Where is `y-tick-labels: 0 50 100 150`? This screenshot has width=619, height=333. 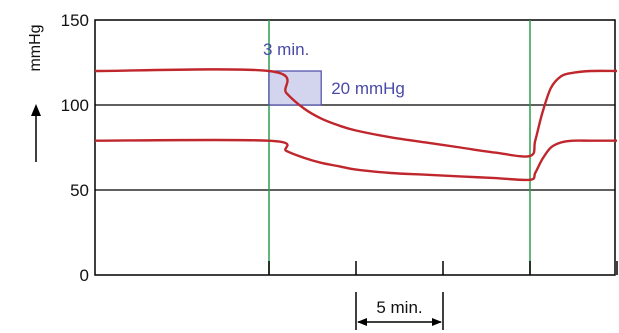
y-tick-labels: 0 50 100 150 is located at coordinates (75, 148).